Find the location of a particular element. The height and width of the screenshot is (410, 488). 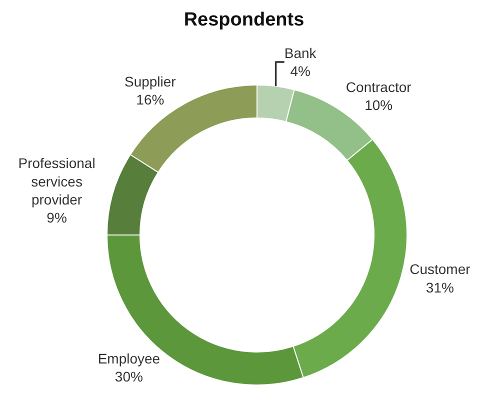

data-label: 30% is located at coordinates (128, 376).